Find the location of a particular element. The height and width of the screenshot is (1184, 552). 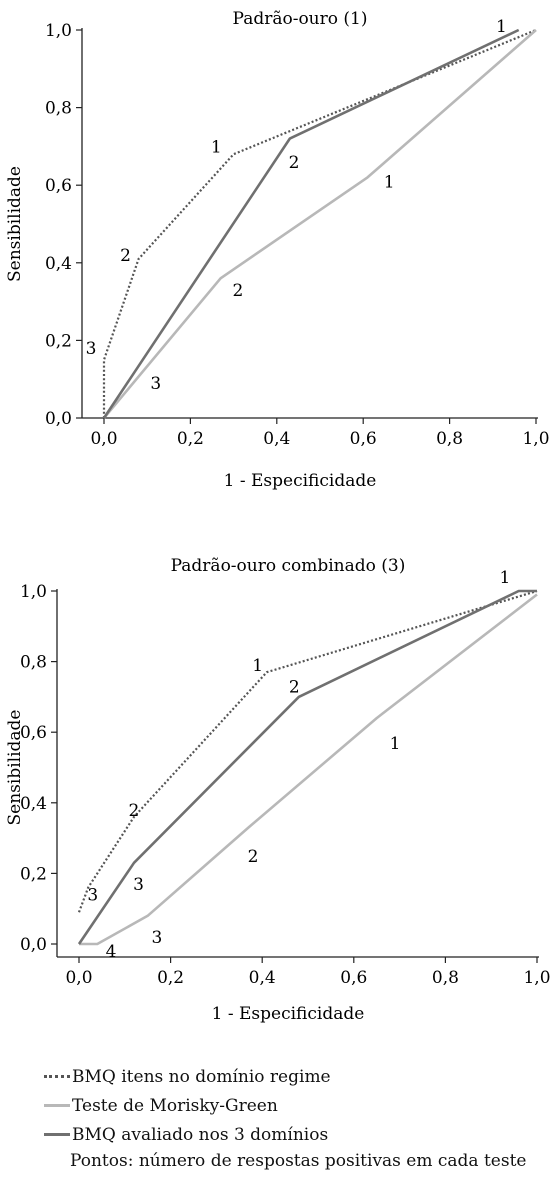

chart-title: Padrão-ouro combinado (3) is located at coordinates (288, 566).